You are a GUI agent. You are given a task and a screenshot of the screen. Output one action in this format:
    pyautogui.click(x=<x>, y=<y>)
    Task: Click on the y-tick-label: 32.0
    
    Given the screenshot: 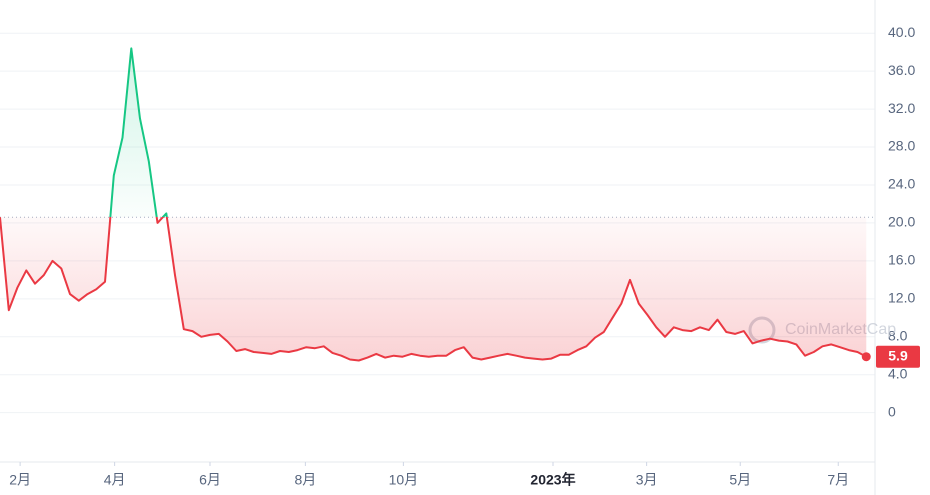 What is the action you would take?
    pyautogui.click(x=901, y=108)
    